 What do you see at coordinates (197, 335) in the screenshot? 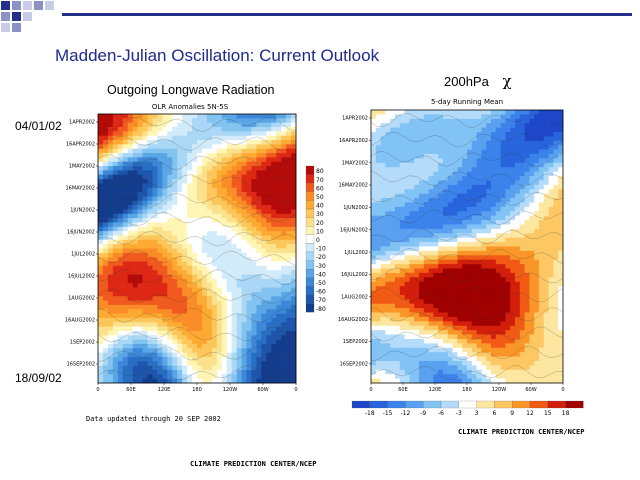
I see `olr-contour-line` at bounding box center [197, 335].